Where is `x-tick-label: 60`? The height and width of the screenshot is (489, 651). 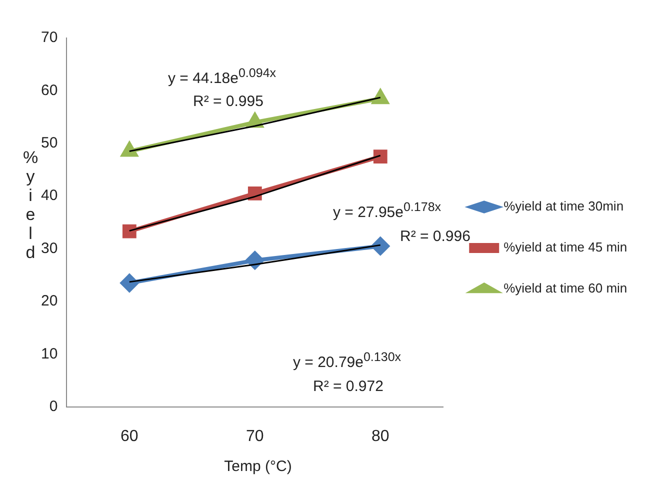 x-tick-label: 60 is located at coordinates (129, 436).